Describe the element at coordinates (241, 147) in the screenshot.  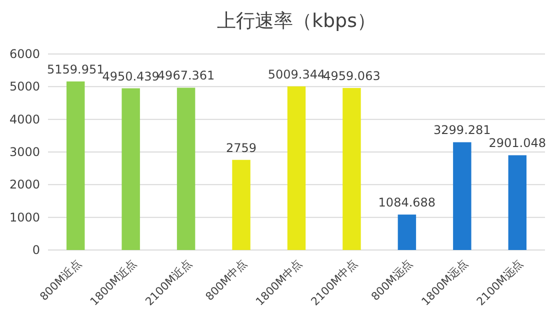
I see `data-label: 2759` at that location.